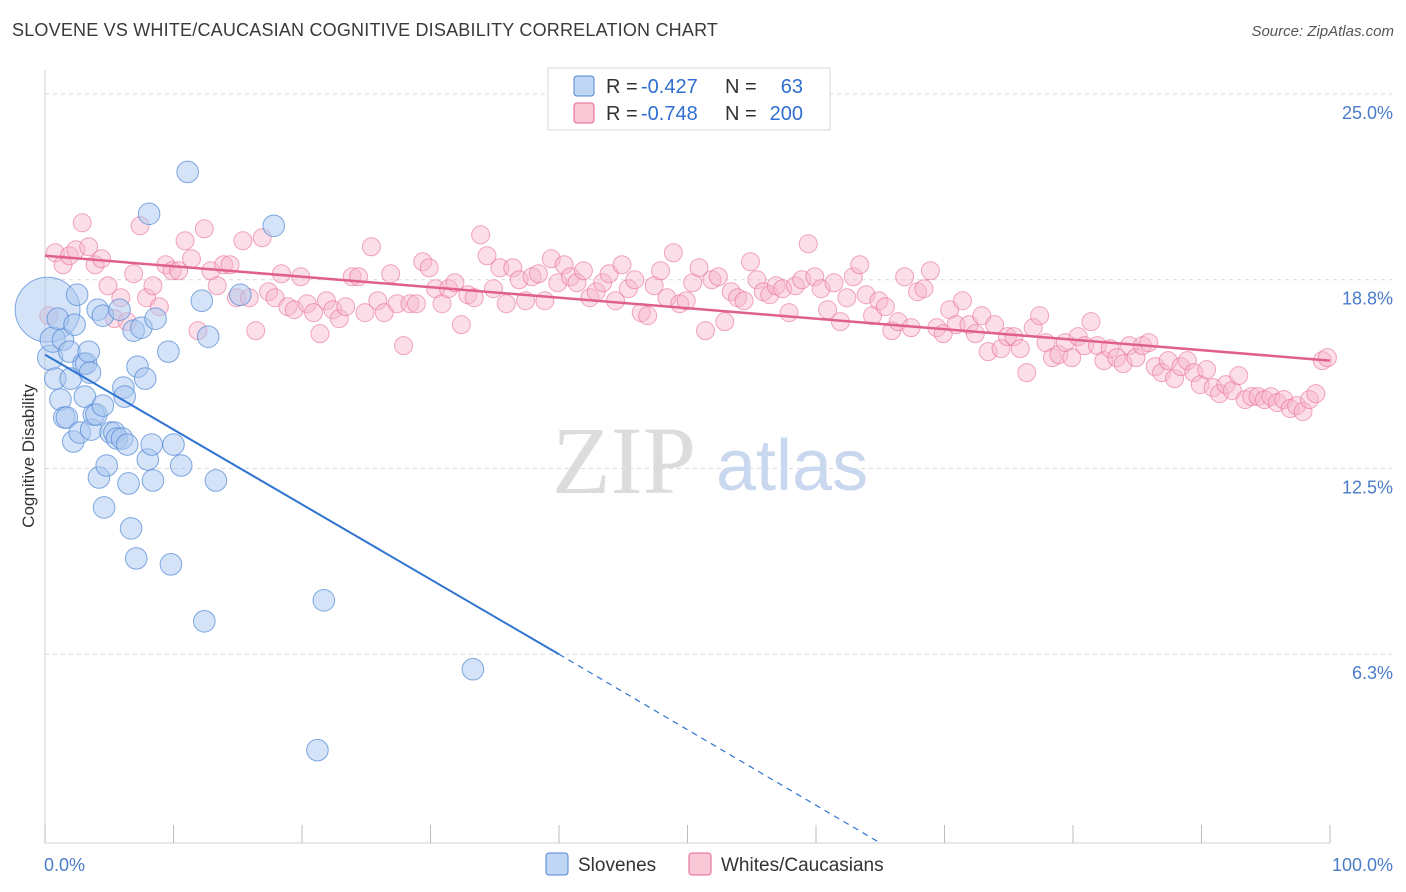  I want to click on trend-line-slovenes-extension, so click(719, 748).